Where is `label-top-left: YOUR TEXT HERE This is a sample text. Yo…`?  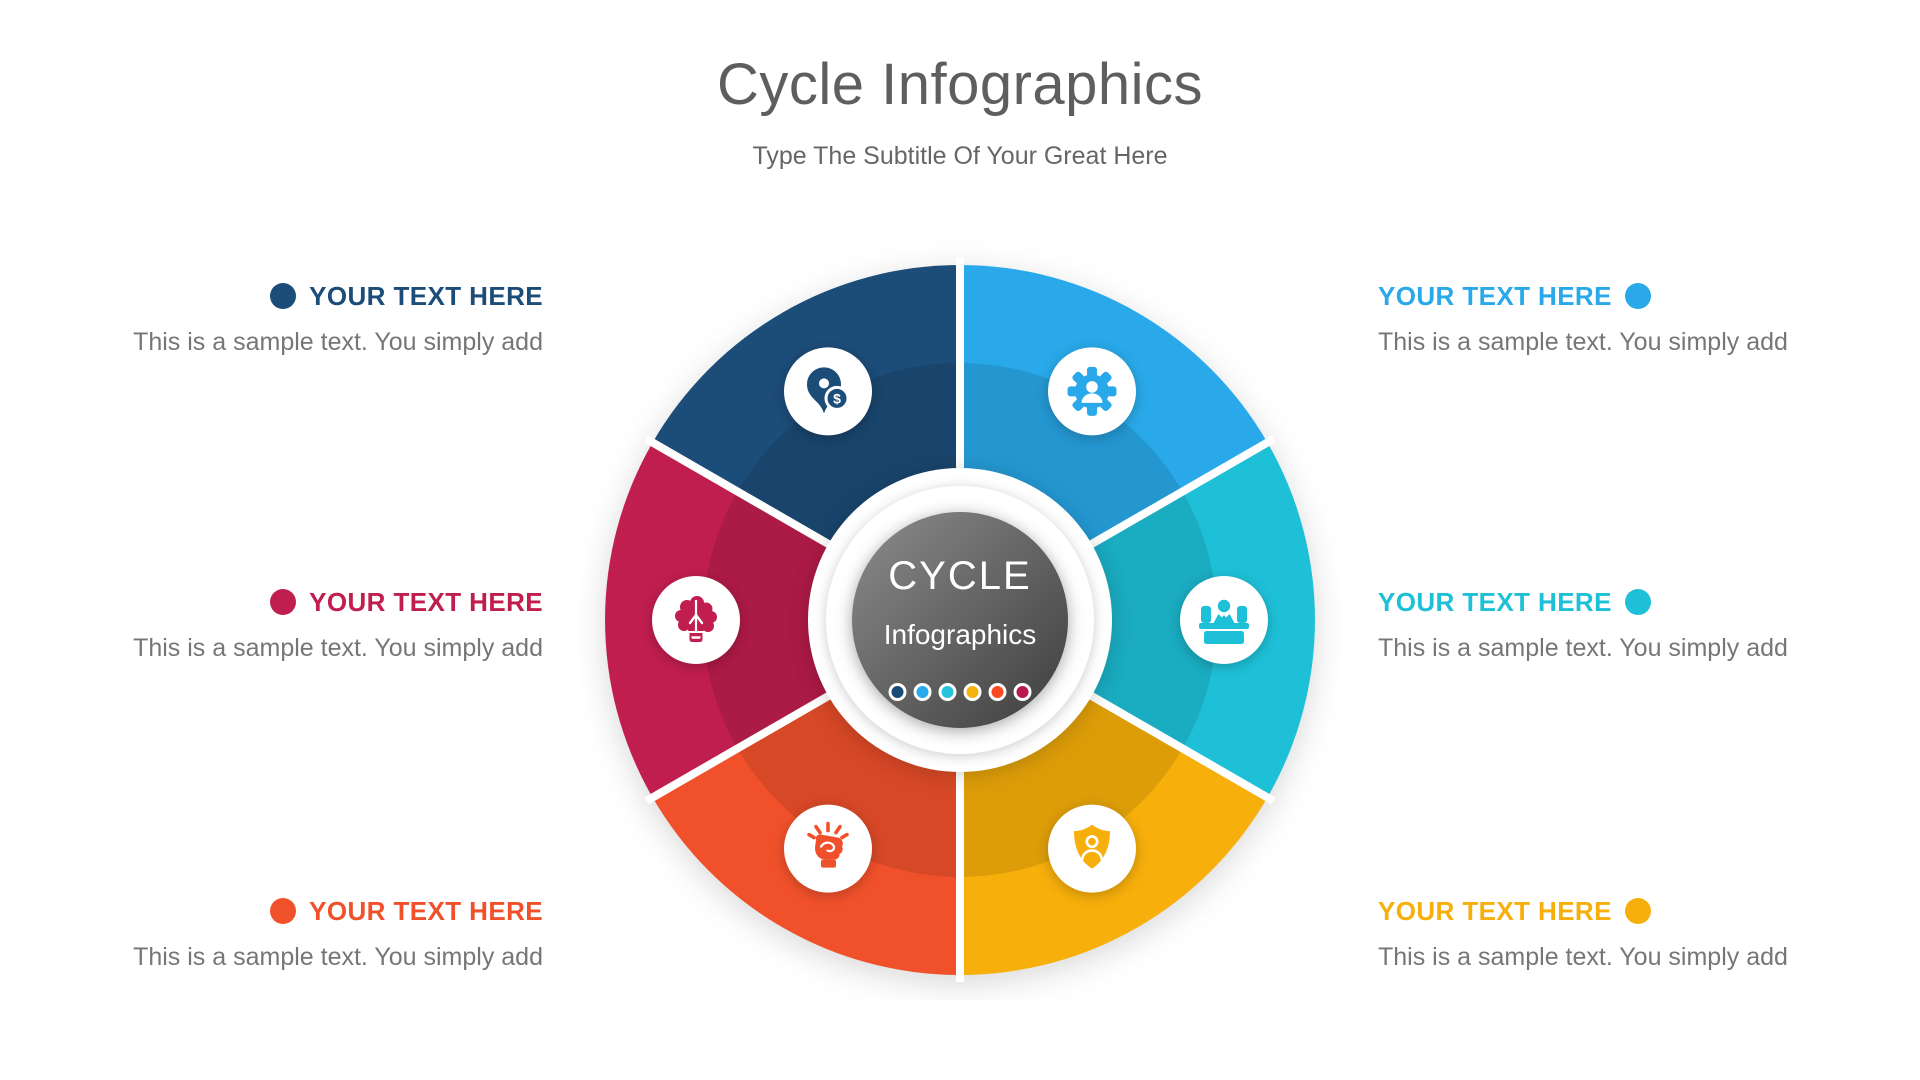
label-top-left: YOUR TEXT HERE This is a sample text. Yo… is located at coordinates (301, 319).